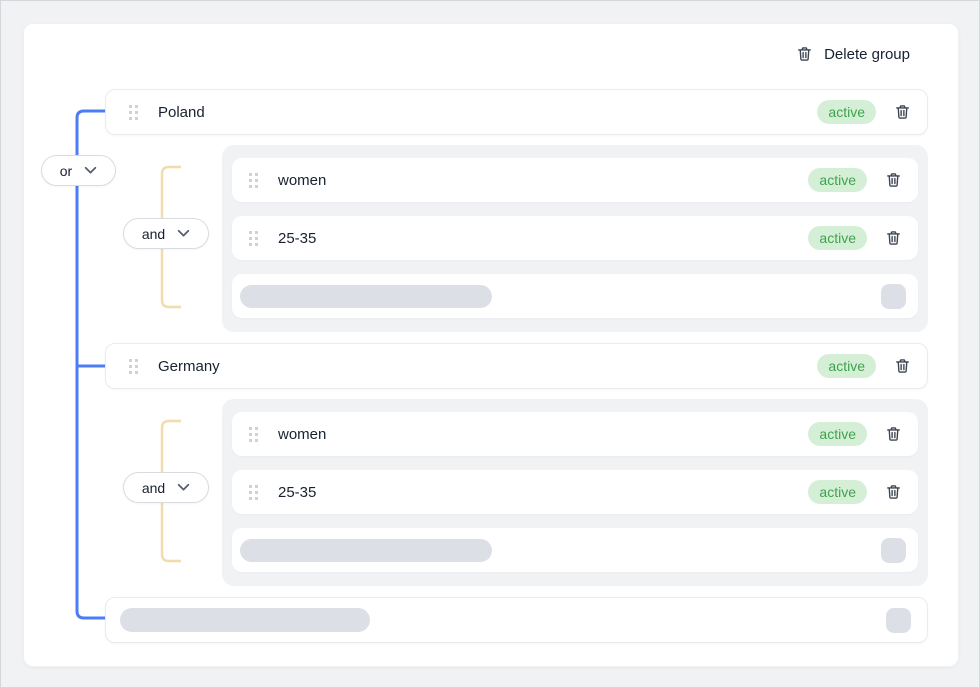  Describe the element at coordinates (516, 366) in the screenshot. I see `group-row-germany: Germany active` at that location.